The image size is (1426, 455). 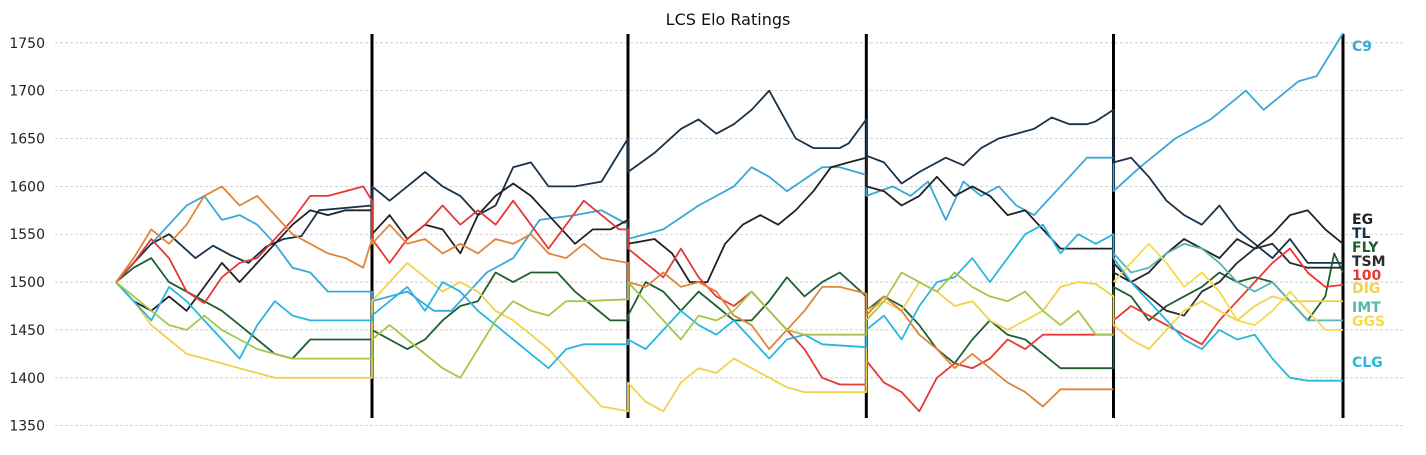 I want to click on y-tick-label: 1600, so click(x=27, y=187).